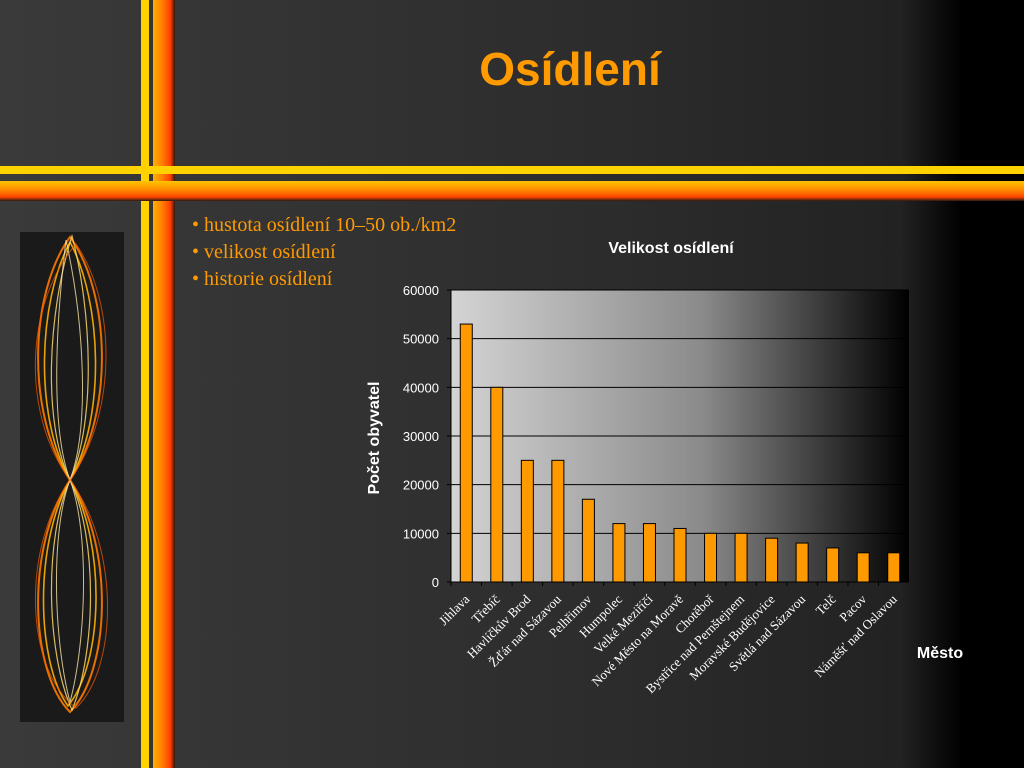  I want to click on bullet-item: historie osídlení, so click(324, 279).